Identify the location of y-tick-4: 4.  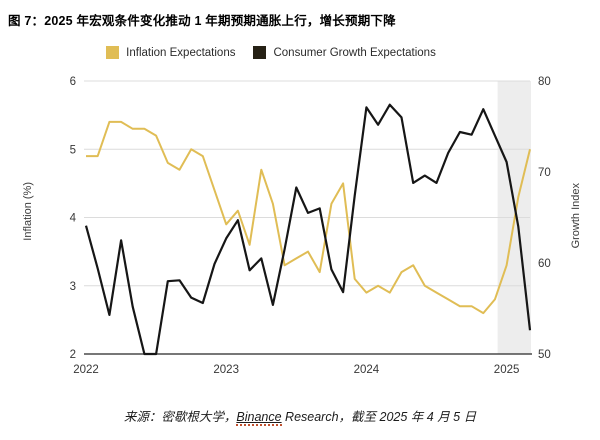
(73, 219).